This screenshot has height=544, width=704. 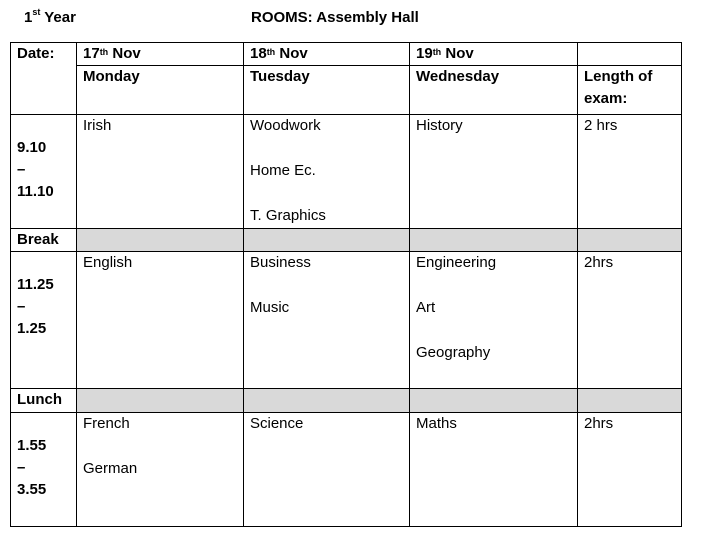 What do you see at coordinates (43, 320) in the screenshot?
I see `session-time: 11.25–1.25` at bounding box center [43, 320].